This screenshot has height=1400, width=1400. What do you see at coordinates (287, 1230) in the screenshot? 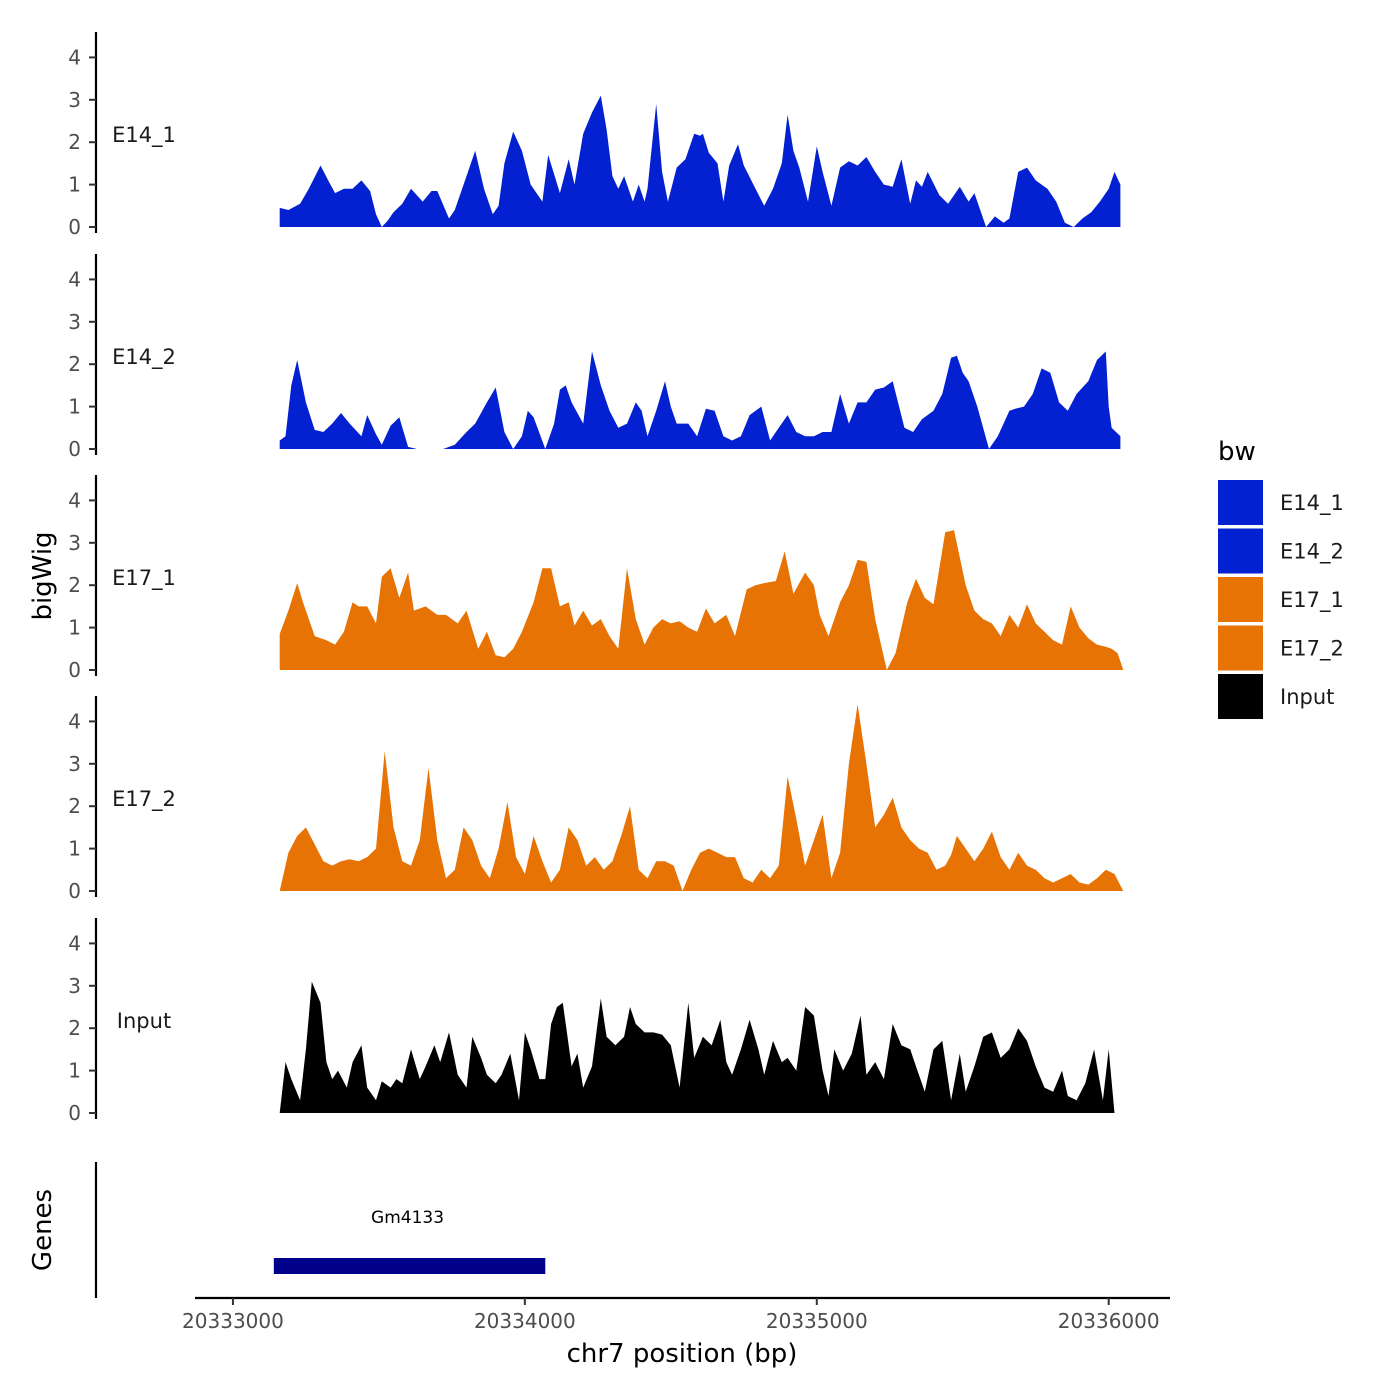
I see `gene-track: Genes Gm4133` at bounding box center [287, 1230].